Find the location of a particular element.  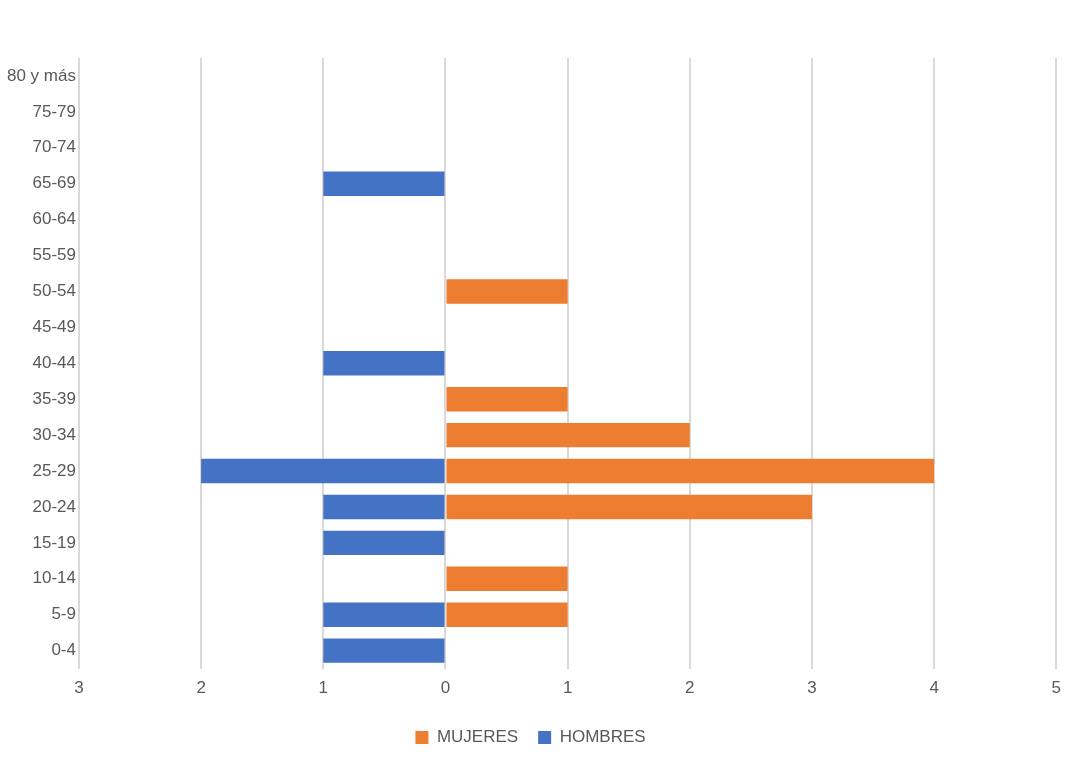

y-tick-label: 5-9 is located at coordinates (63, 614).